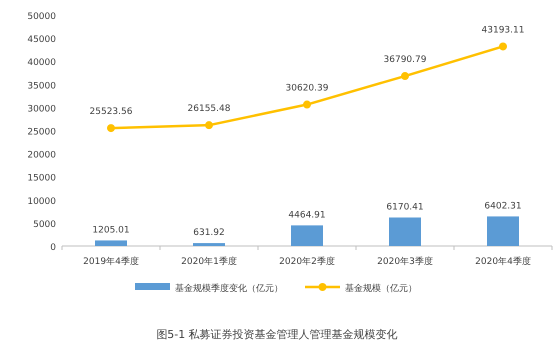 This screenshot has width=554, height=351. I want to click on data-label: 25523.56, so click(111, 112).